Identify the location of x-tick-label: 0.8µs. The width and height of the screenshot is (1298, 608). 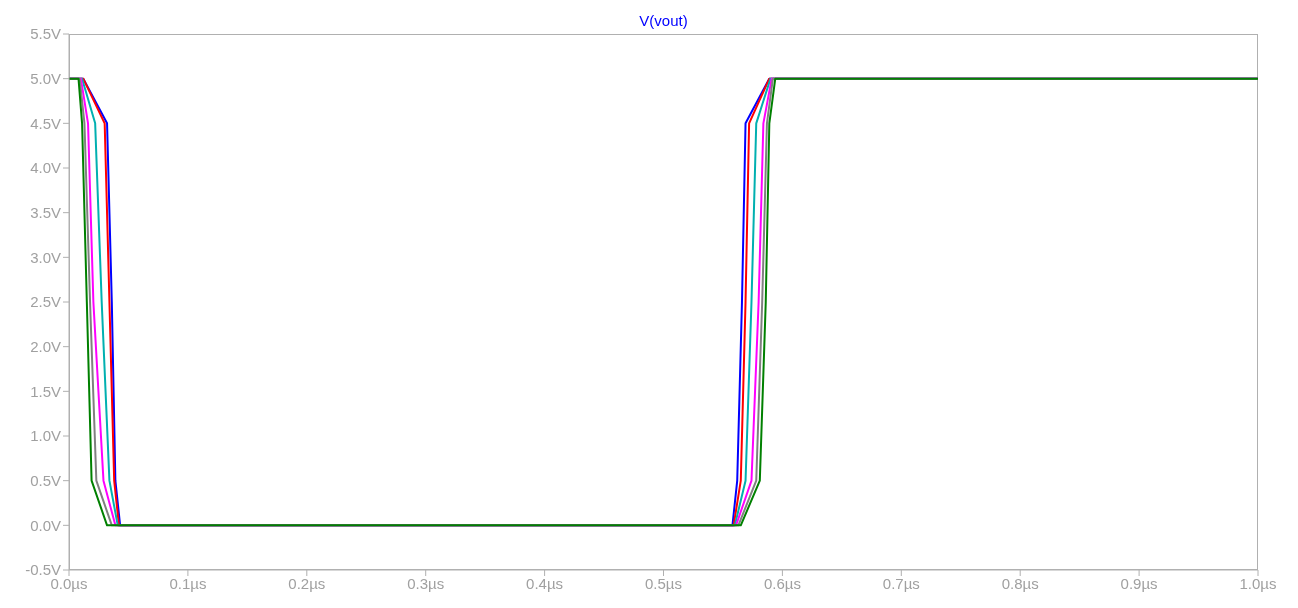
(1020, 583).